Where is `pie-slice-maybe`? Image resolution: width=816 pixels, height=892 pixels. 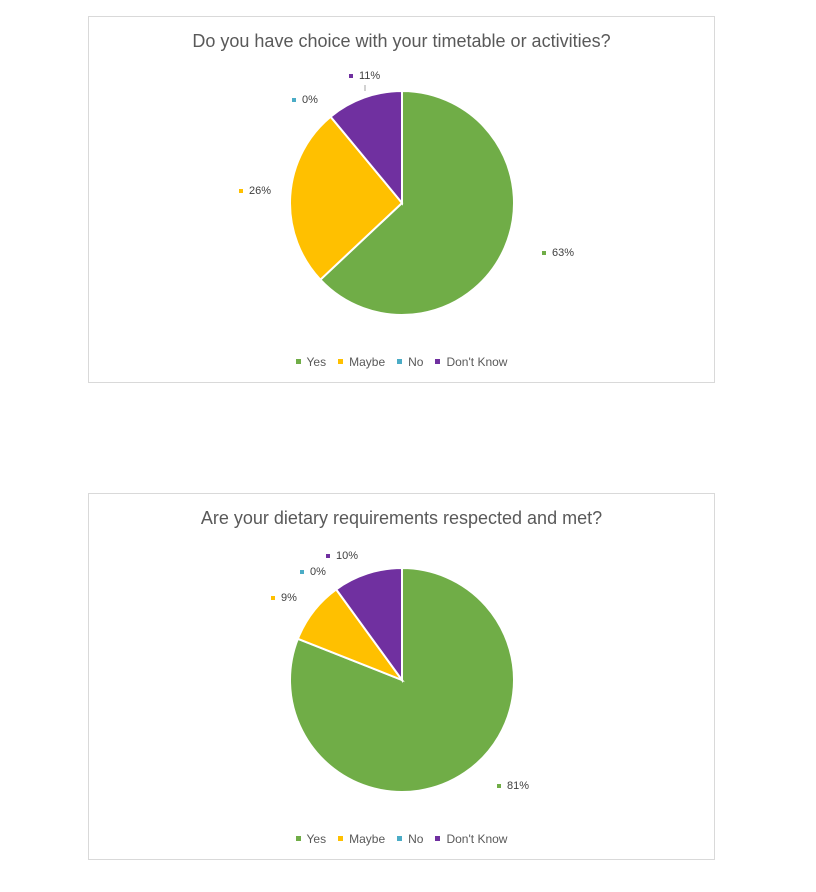
pie-slice-maybe is located at coordinates (346, 198).